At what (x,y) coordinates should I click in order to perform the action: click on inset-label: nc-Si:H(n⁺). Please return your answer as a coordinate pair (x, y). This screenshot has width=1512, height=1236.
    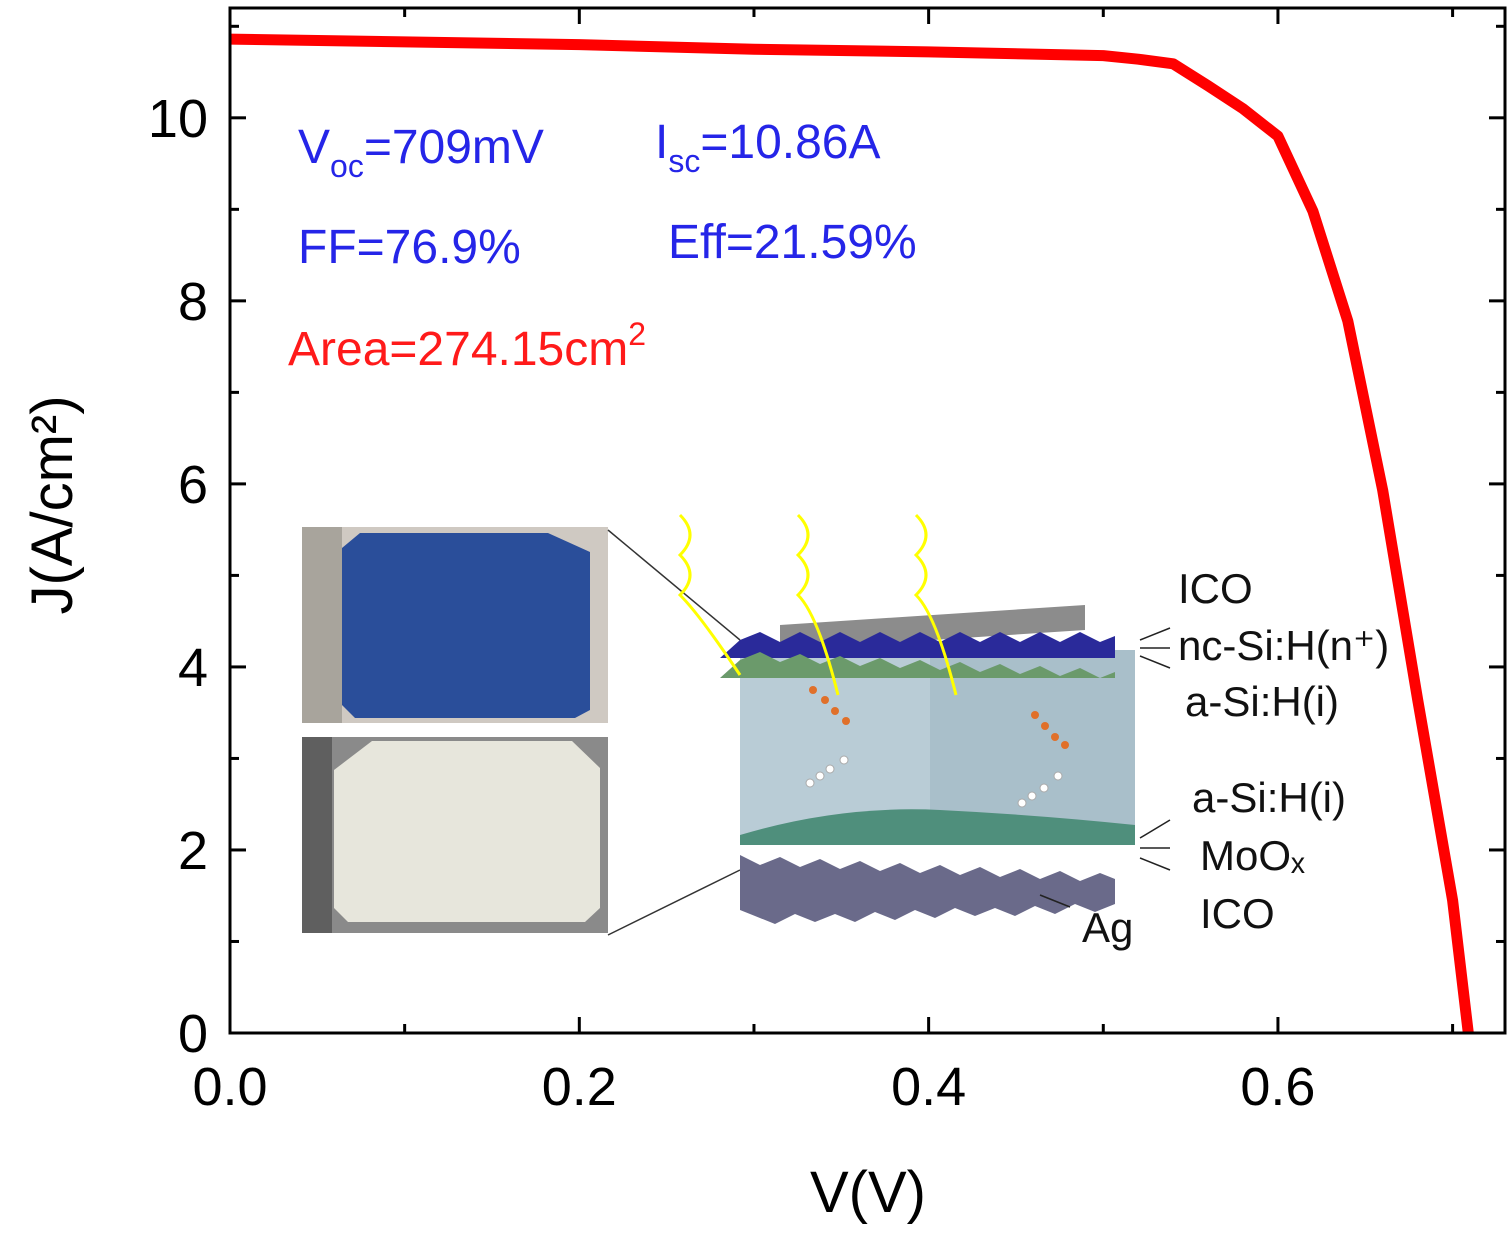
    Looking at the image, I should click on (1283, 645).